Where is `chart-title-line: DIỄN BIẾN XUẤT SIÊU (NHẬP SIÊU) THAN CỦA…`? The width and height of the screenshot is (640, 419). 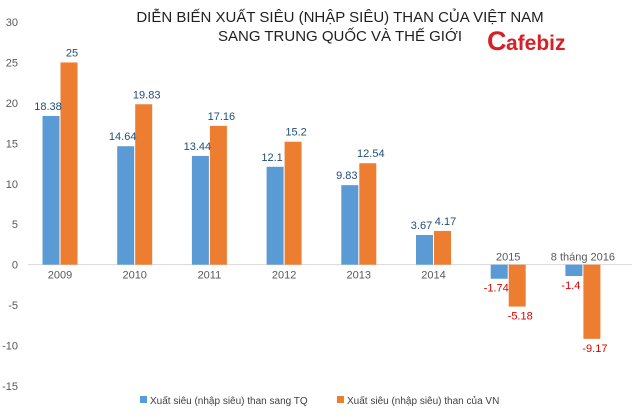
chart-title-line: DIỄN BIẾN XUẤT SIÊU (NHẬP SIÊU) THAN CỦA… is located at coordinates (339, 17).